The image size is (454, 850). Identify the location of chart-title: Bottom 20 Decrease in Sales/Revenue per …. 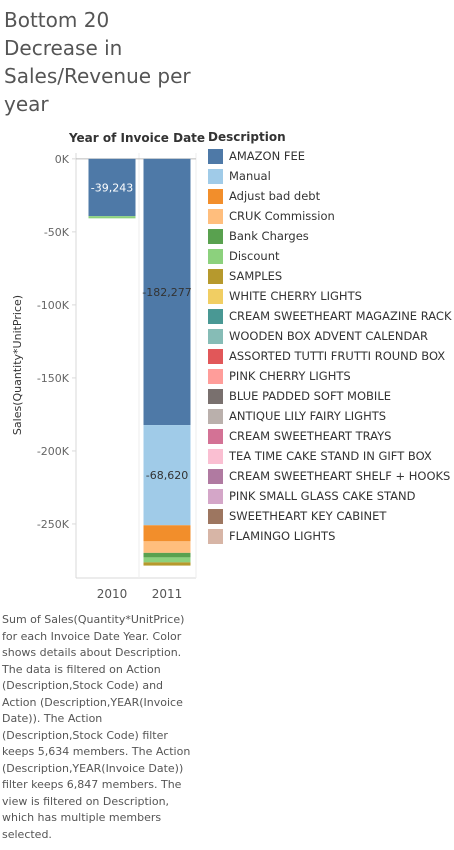
(97, 62).